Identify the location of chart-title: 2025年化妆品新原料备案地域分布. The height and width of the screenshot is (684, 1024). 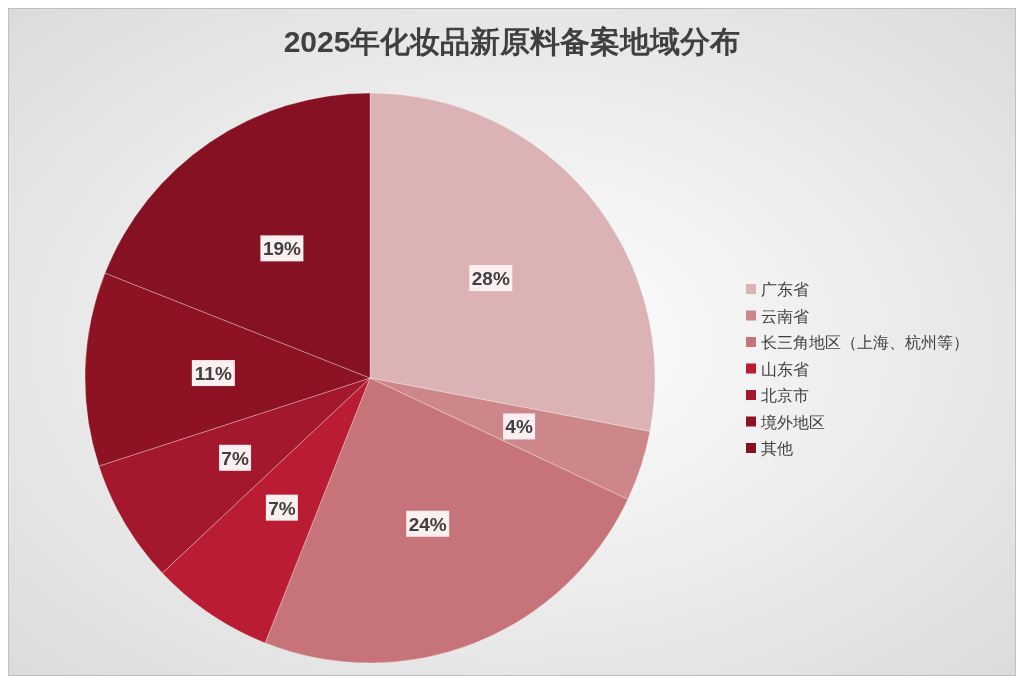
(512, 41).